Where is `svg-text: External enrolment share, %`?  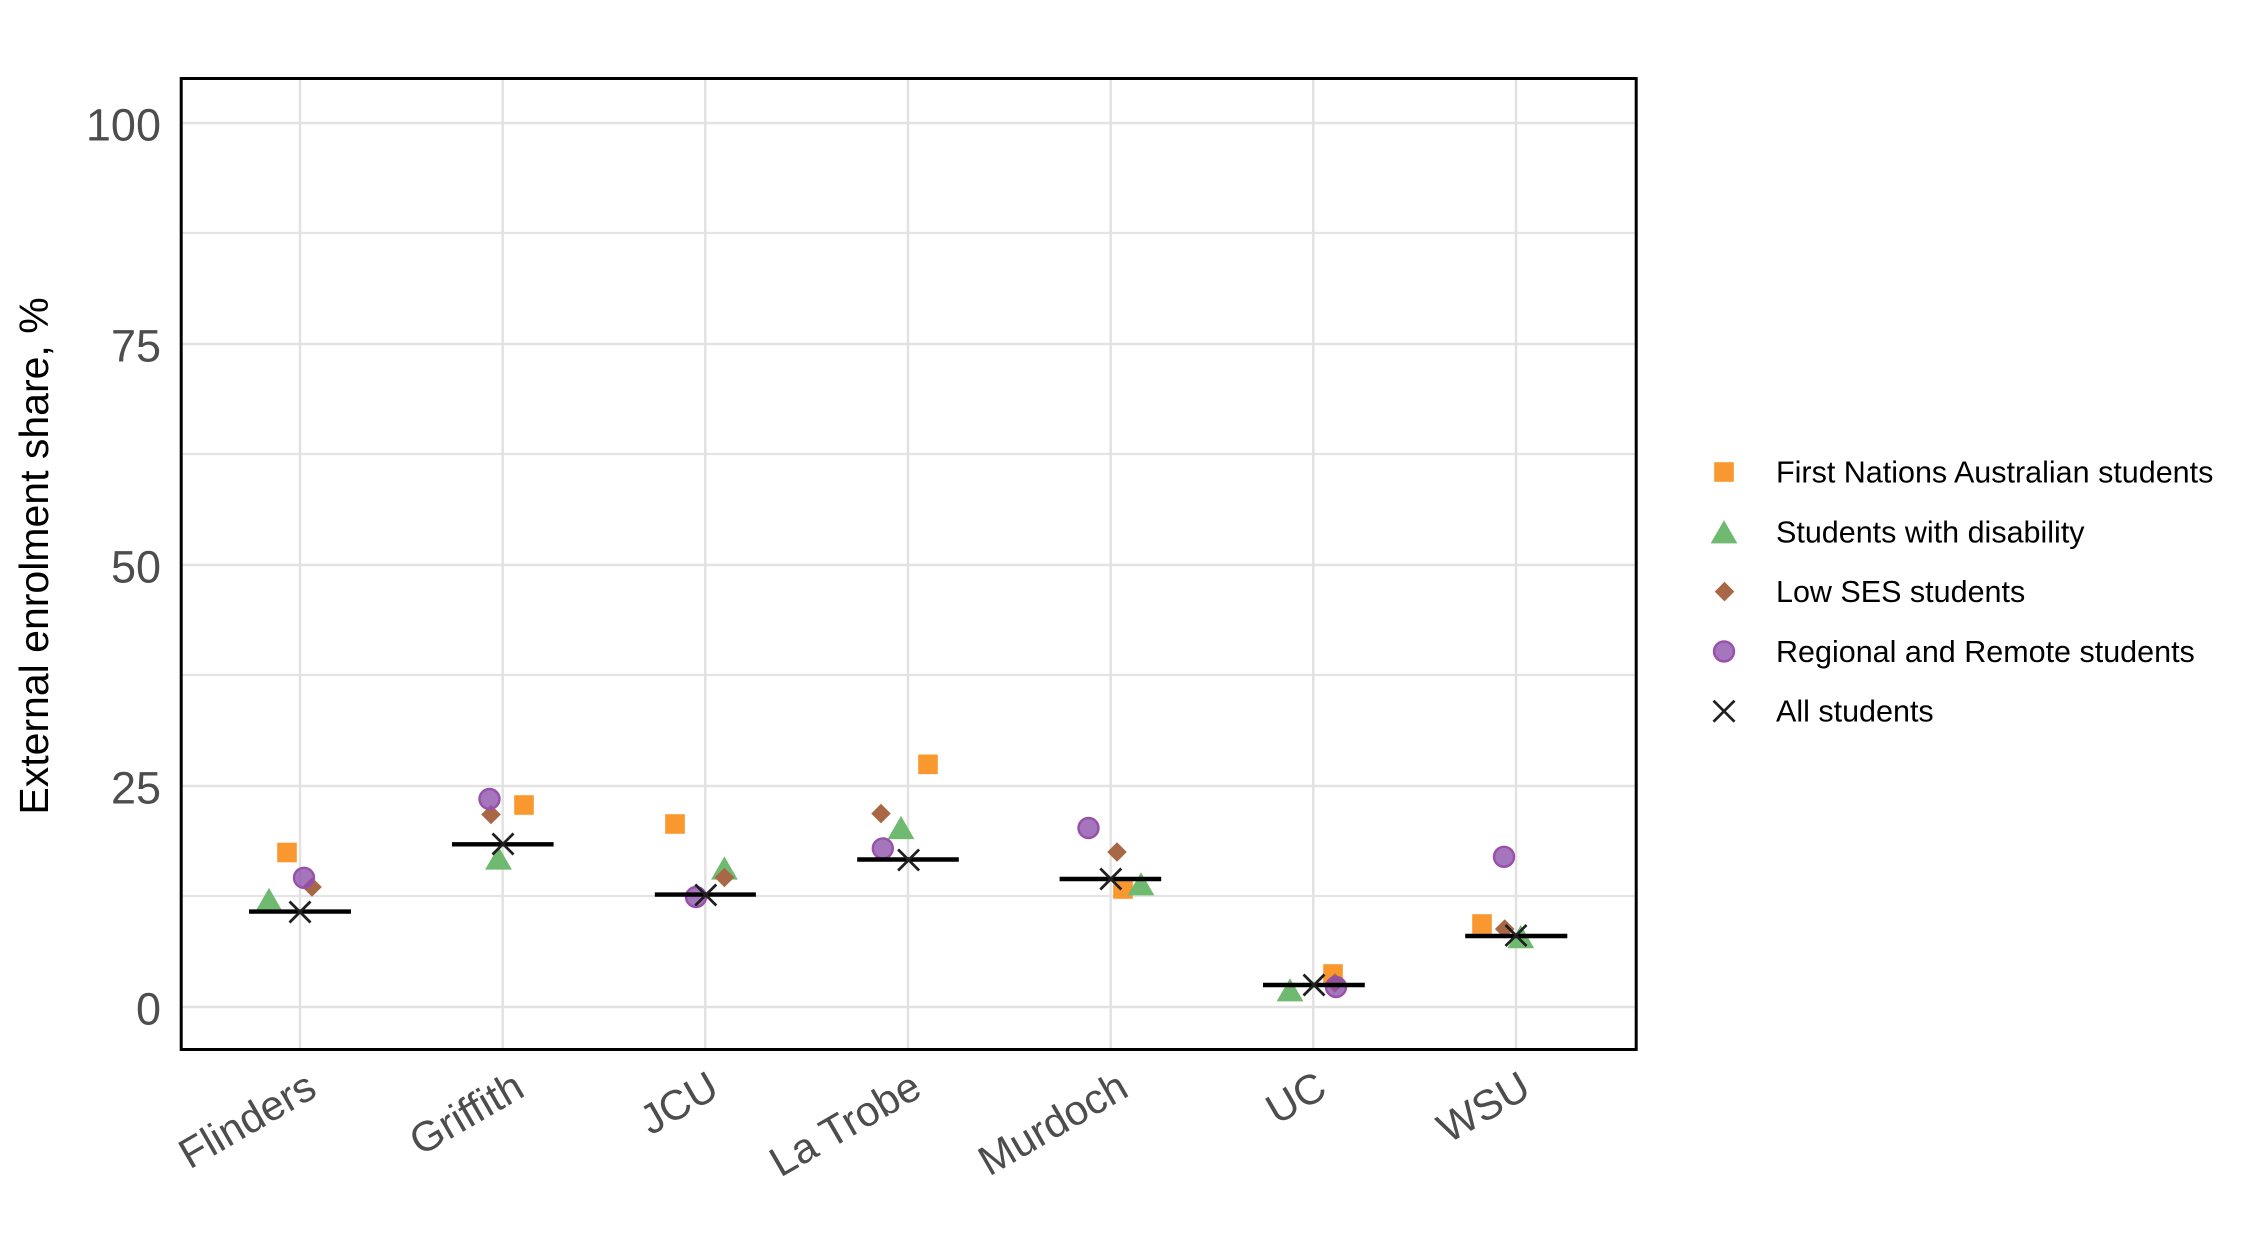 svg-text: External enrolment share, % is located at coordinates (34, 555).